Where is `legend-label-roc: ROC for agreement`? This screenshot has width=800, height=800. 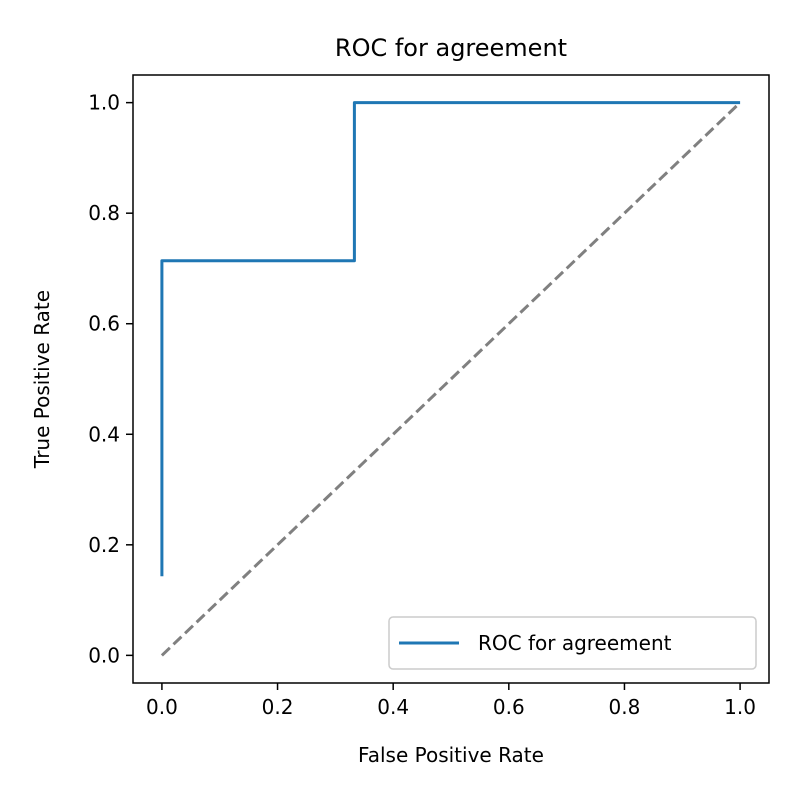 legend-label-roc: ROC for agreement is located at coordinates (575, 643).